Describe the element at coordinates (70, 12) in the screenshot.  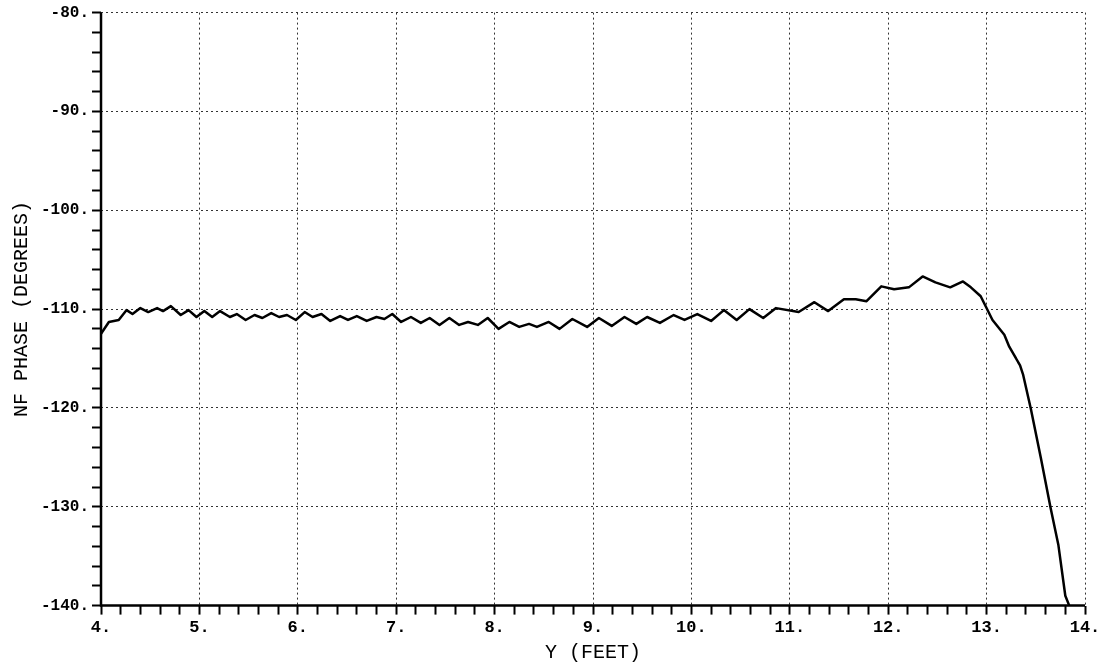
I see `y-tick-label: -80.` at that location.